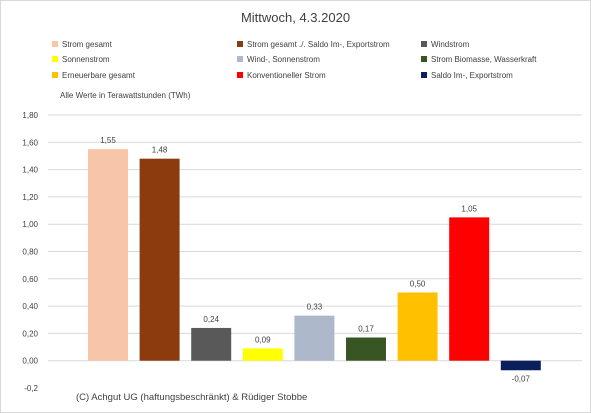  I want to click on legend-item: Konventioneller Strom, so click(281, 76).